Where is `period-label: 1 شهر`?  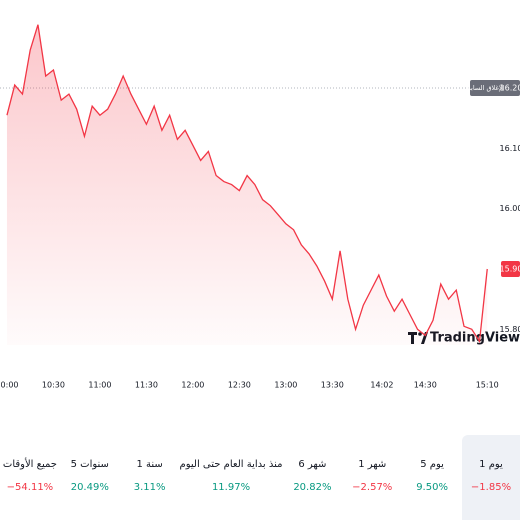
period-label: 1 شهر is located at coordinates (372, 464).